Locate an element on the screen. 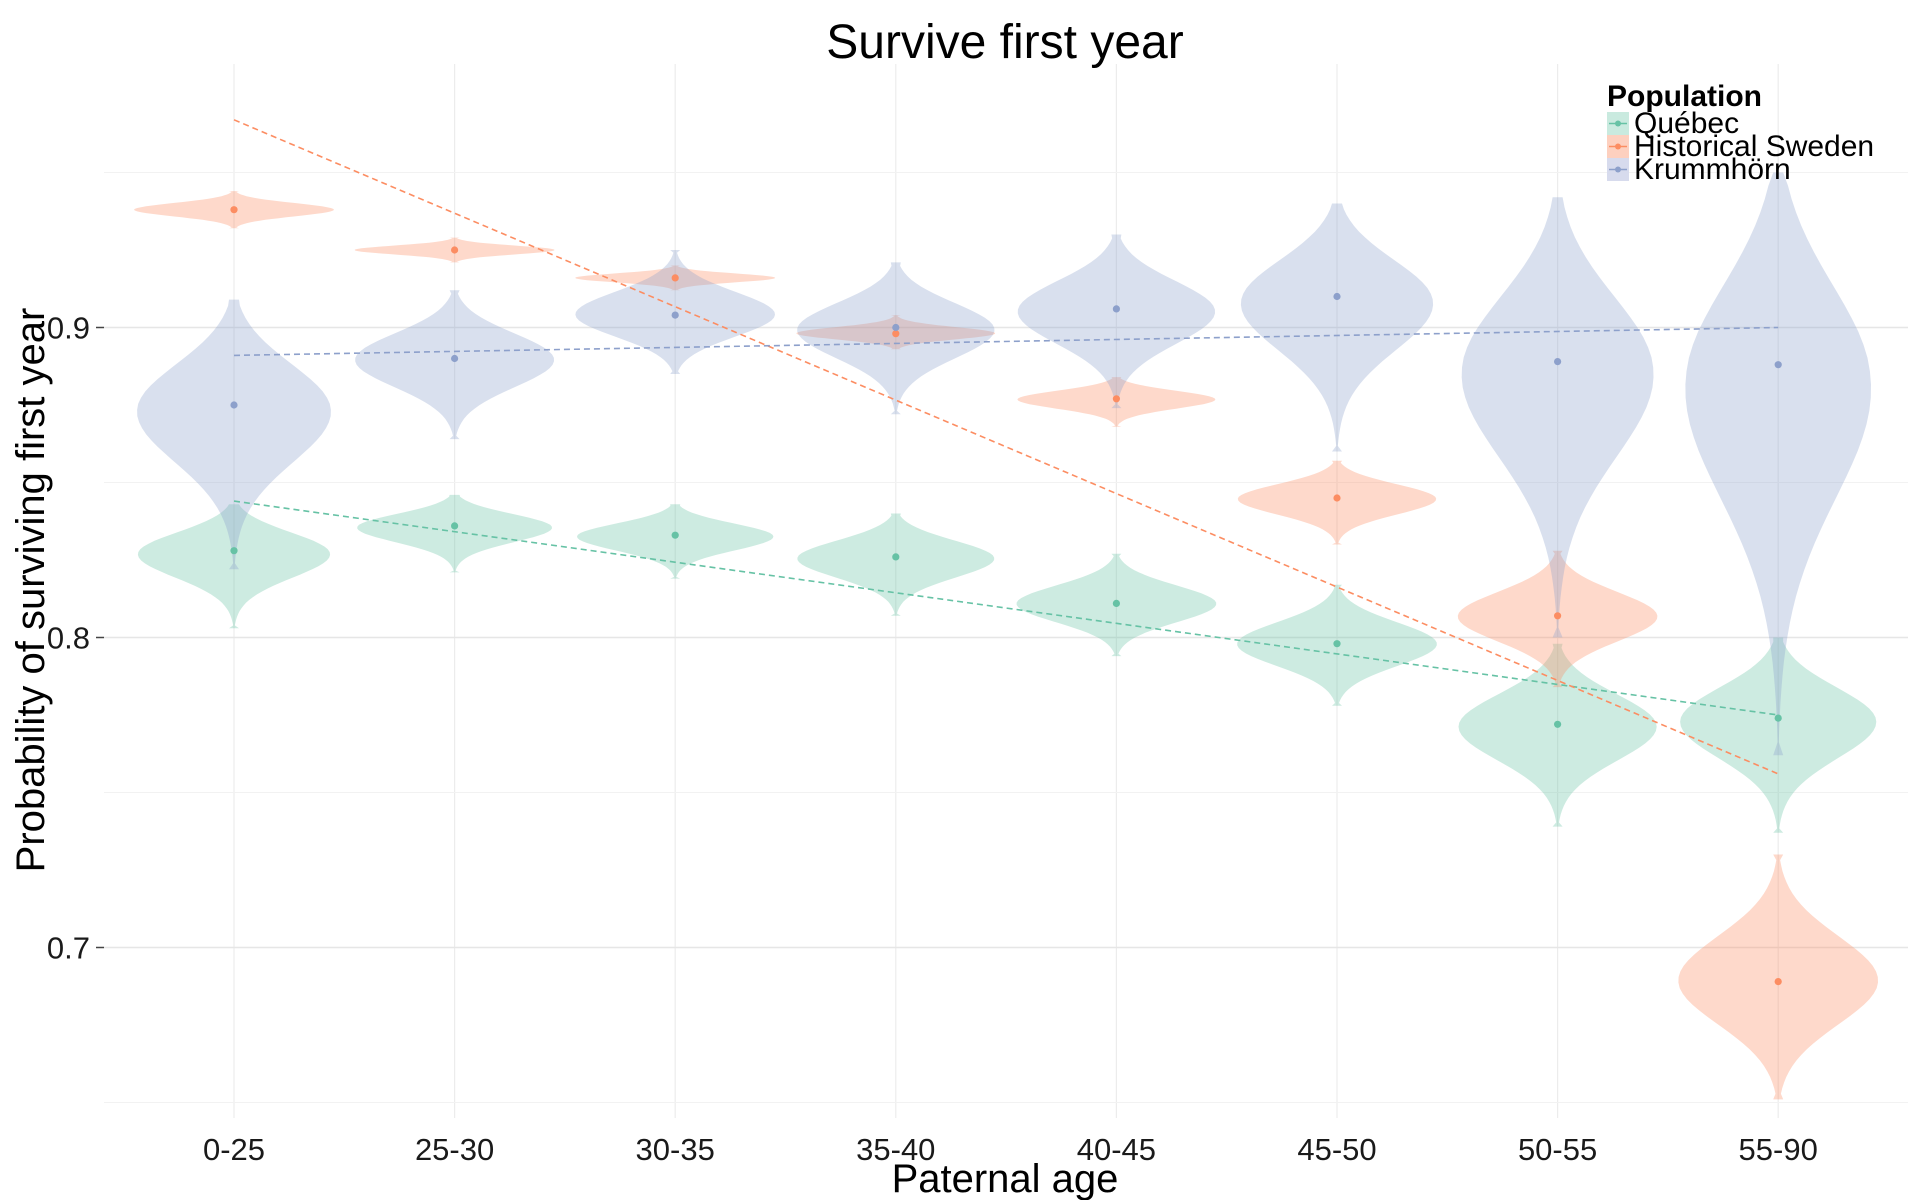  chart-title: Survive first year is located at coordinates (1004, 42).